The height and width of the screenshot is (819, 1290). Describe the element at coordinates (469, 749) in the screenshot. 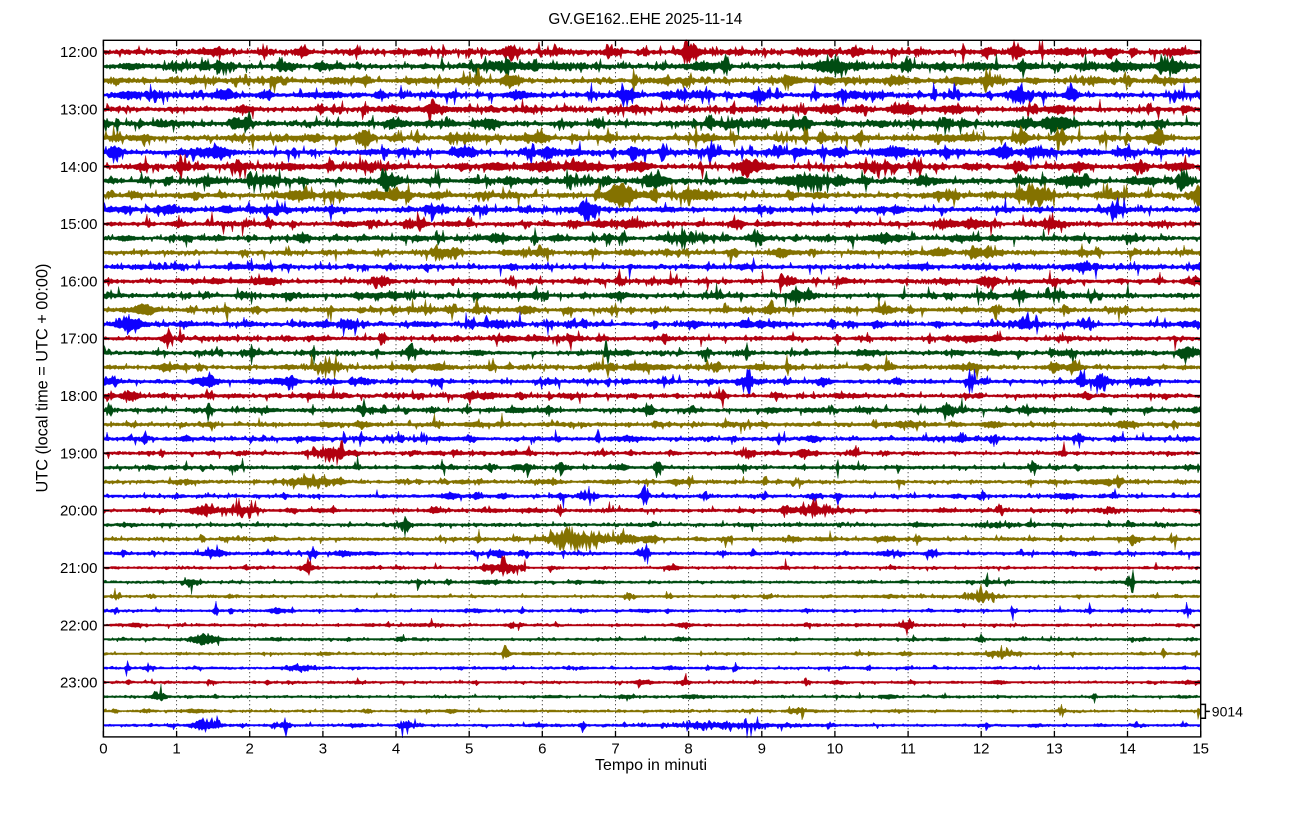

I see `svg-text: 5` at that location.